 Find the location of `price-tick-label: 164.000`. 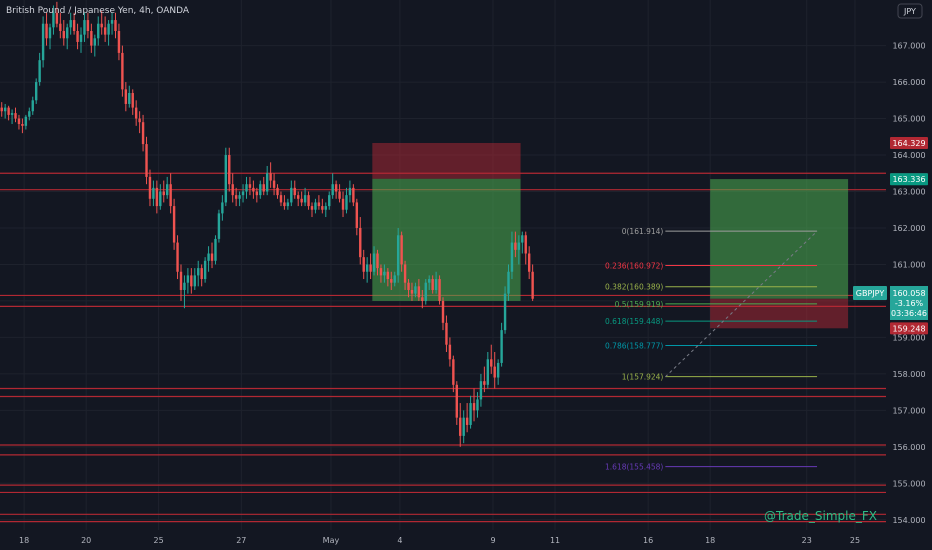

price-tick-label: 164.000 is located at coordinates (908, 155).